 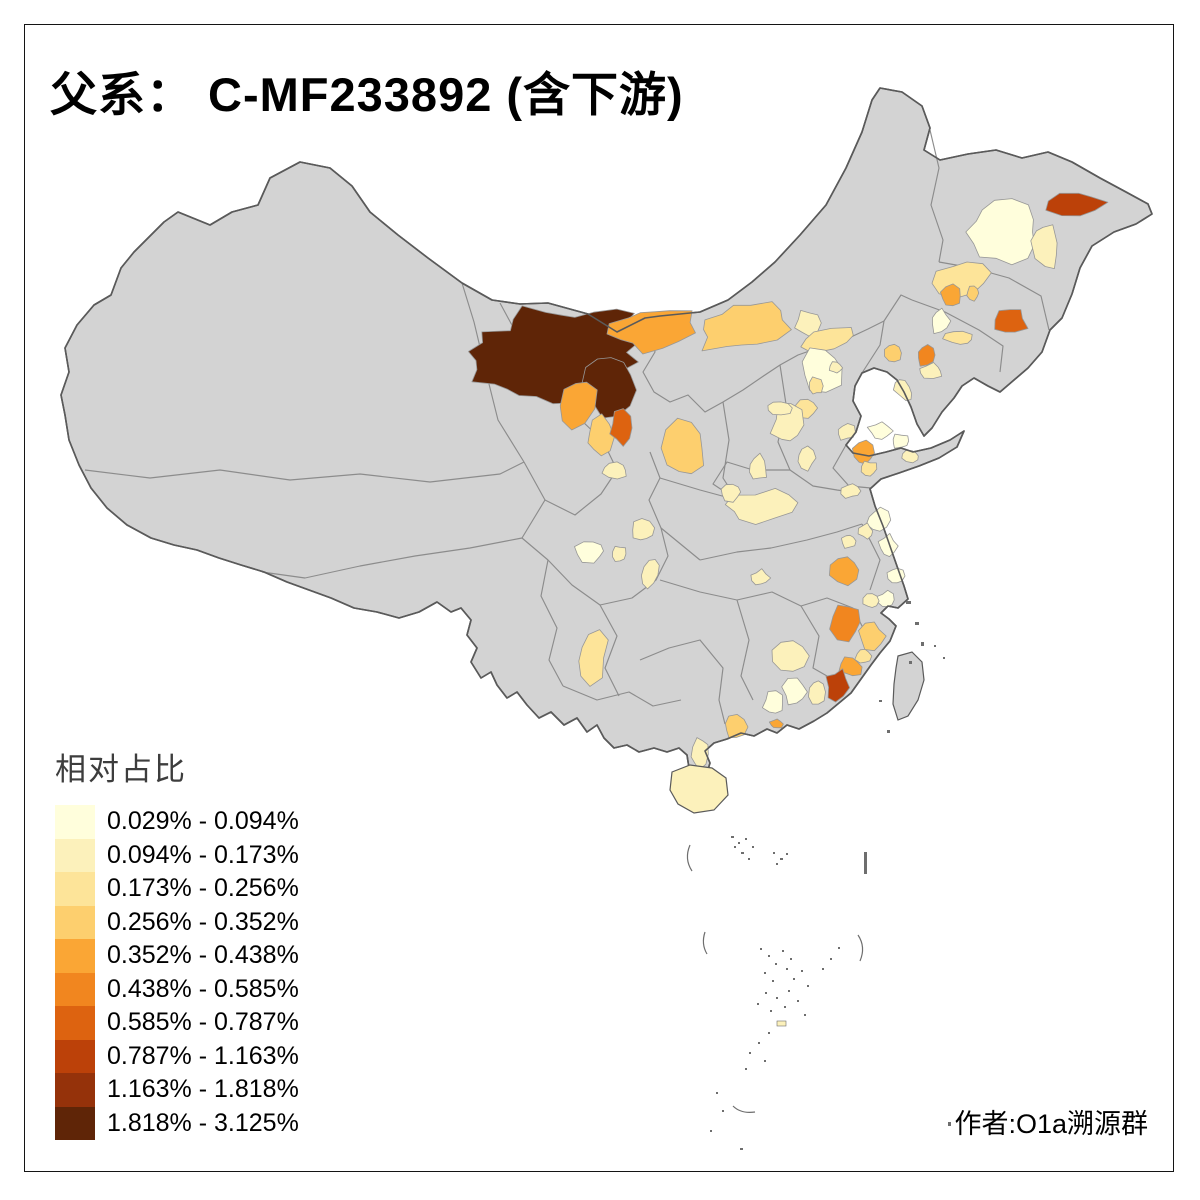 I want to click on legend-row: 1.163% - 1.818%, so click(x=177, y=1090).